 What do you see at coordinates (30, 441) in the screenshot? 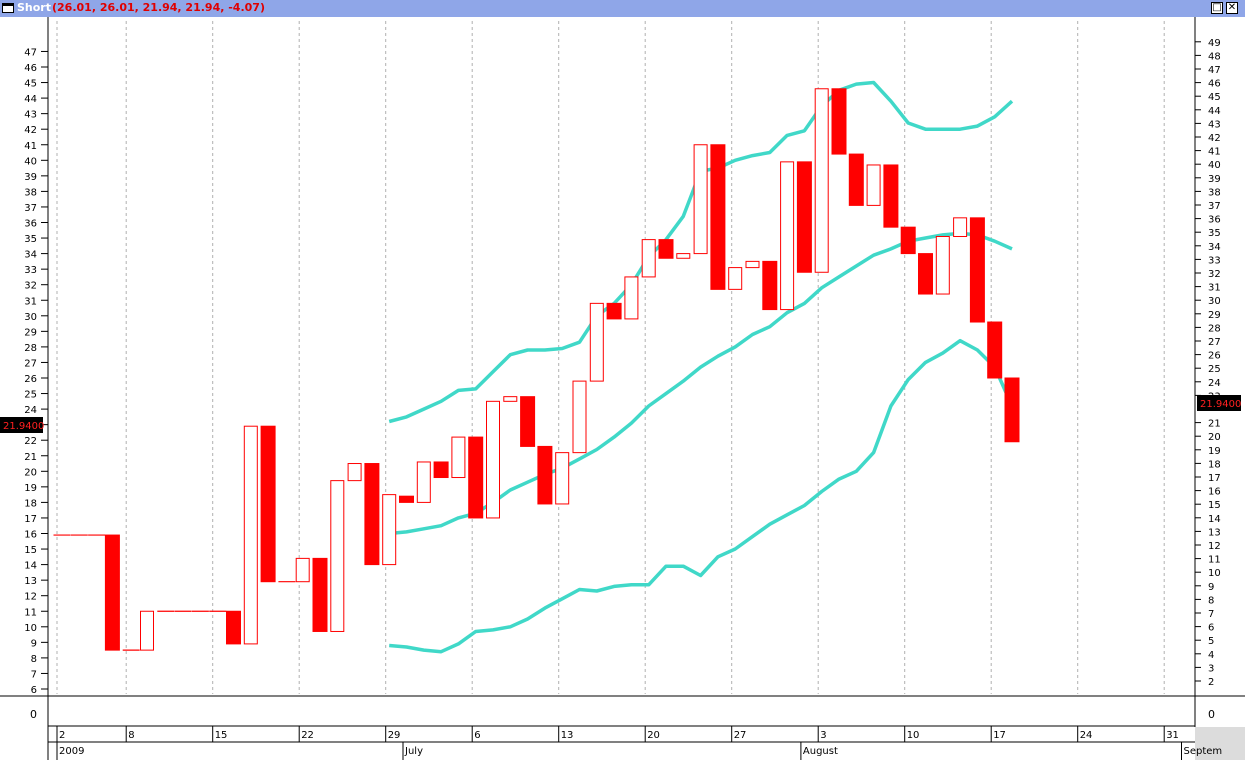
I see `left-tick-label: 22` at bounding box center [30, 441].